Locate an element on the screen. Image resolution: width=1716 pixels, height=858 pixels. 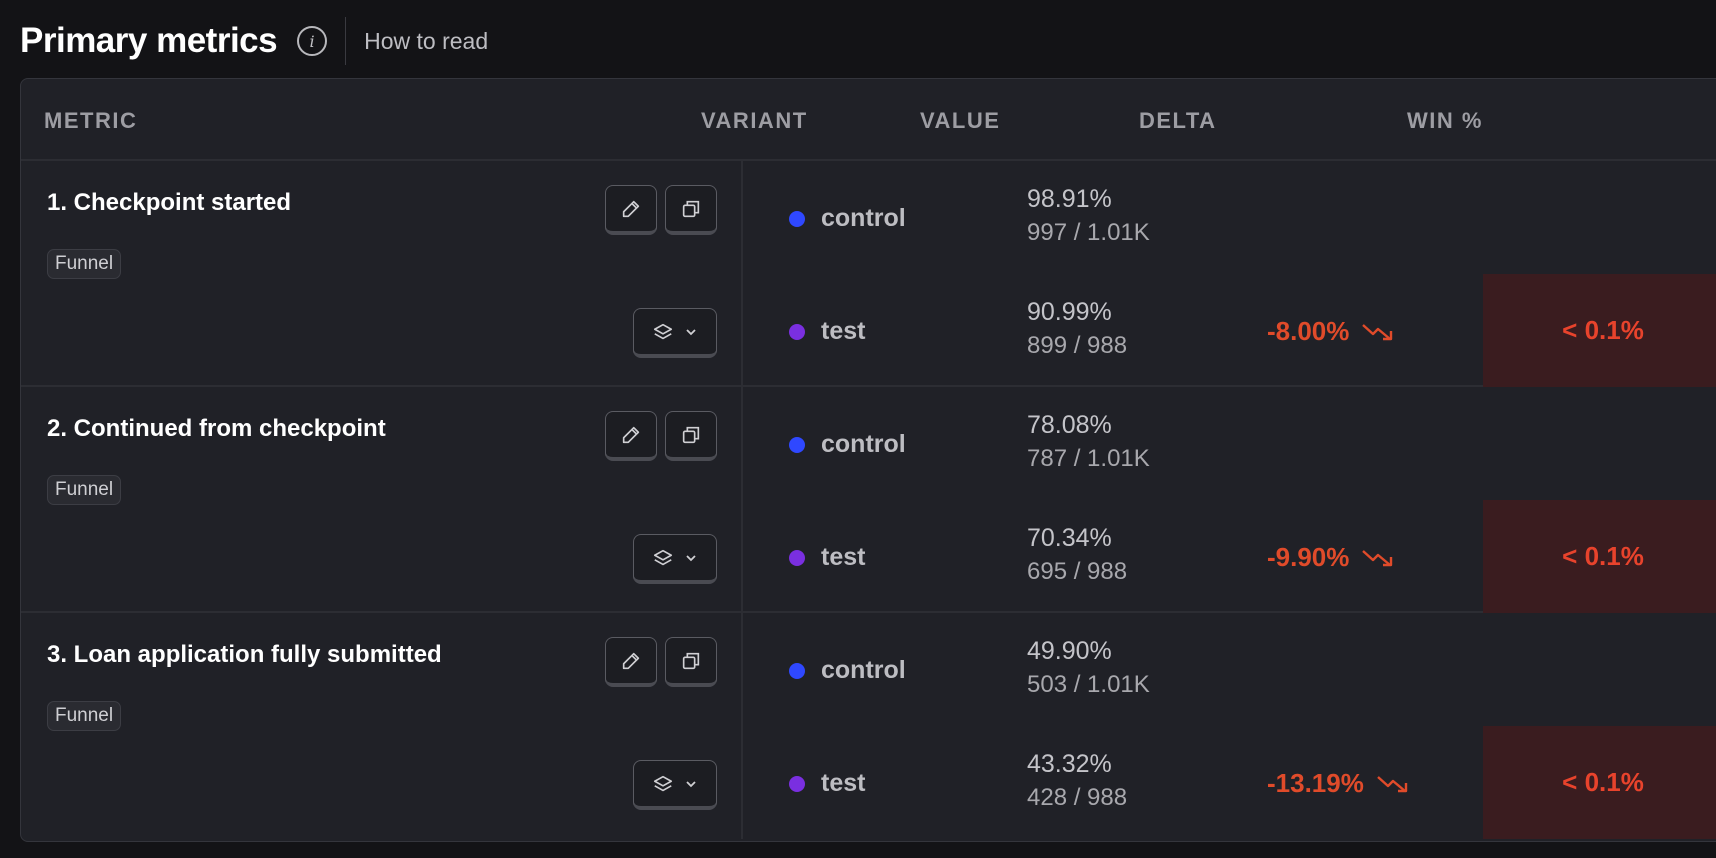
value-percent: 90.99% is located at coordinates (1069, 312).